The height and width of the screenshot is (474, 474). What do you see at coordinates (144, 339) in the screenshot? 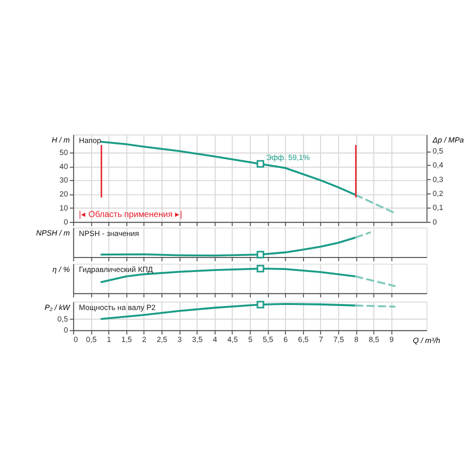
I see `x-tick-label: 2` at bounding box center [144, 339].